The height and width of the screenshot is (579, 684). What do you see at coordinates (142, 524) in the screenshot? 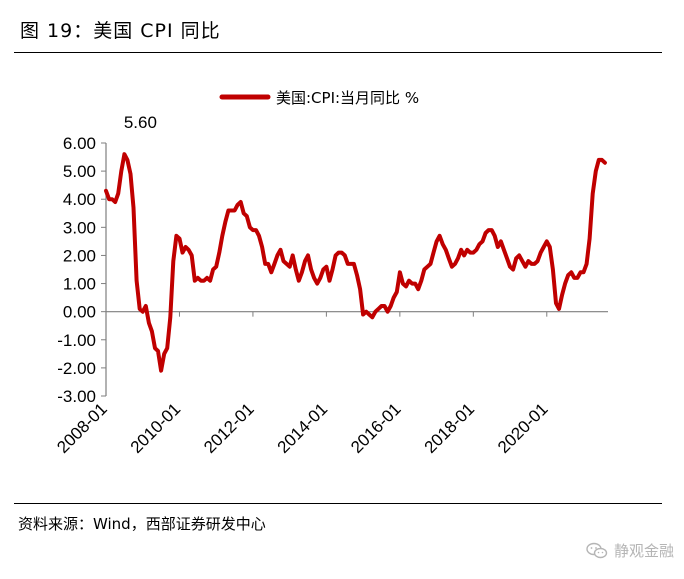
I see `source-note: 资料来源：Wind，西部证券研发中心` at bounding box center [142, 524].